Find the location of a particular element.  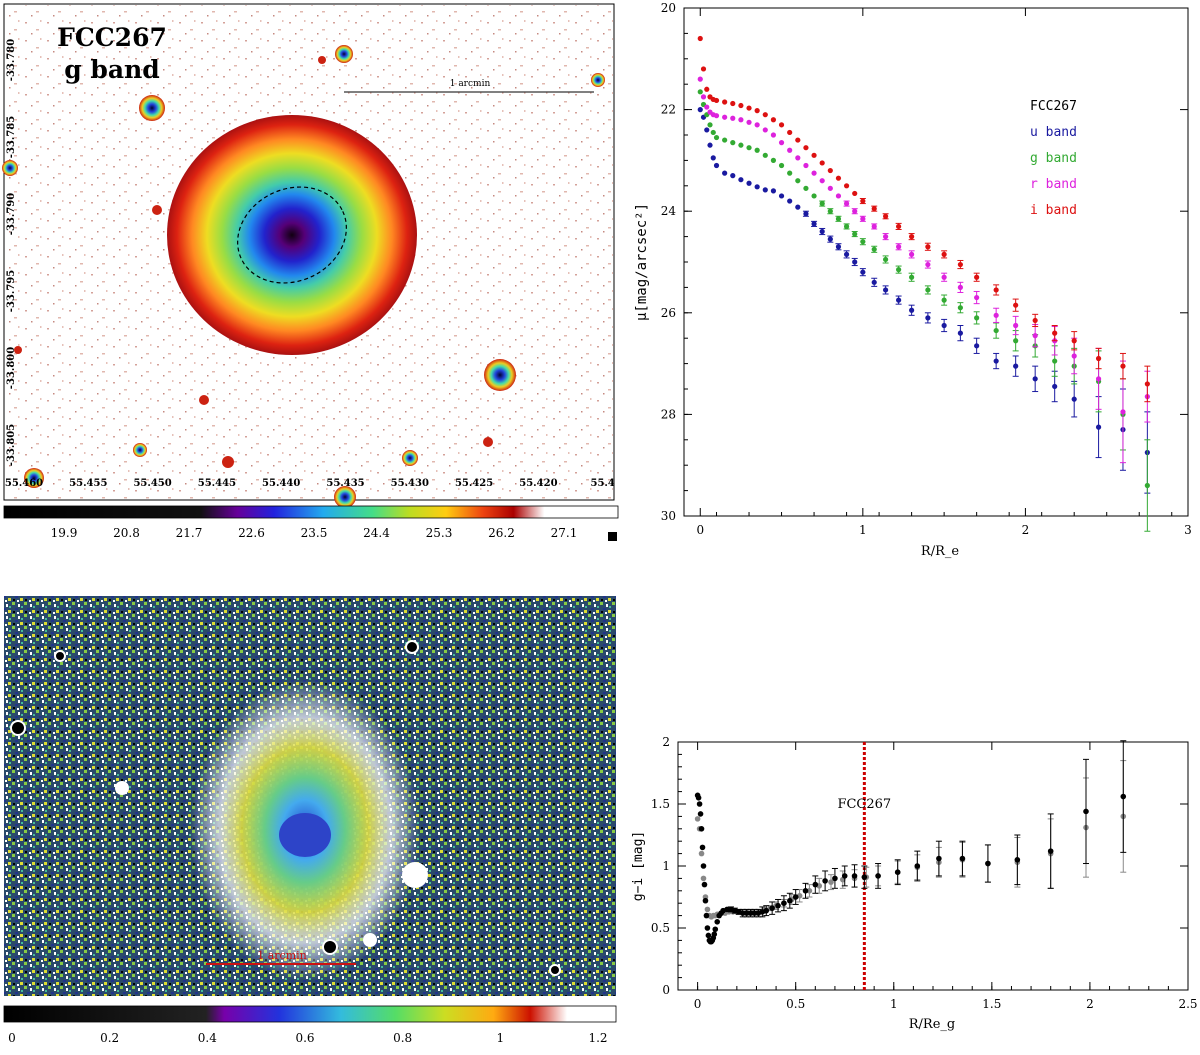

sb-y-tick-label: 26 is located at coordinates (668, 313).